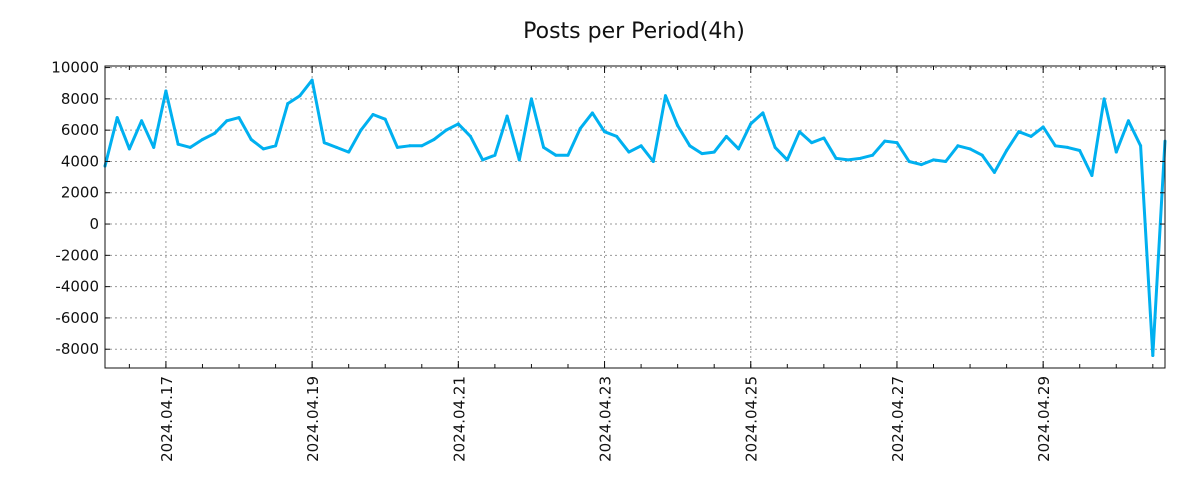 This screenshot has height=504, width=1200. Describe the element at coordinates (313, 419) in the screenshot. I see `x-tick-label: 2024.04.19` at that location.